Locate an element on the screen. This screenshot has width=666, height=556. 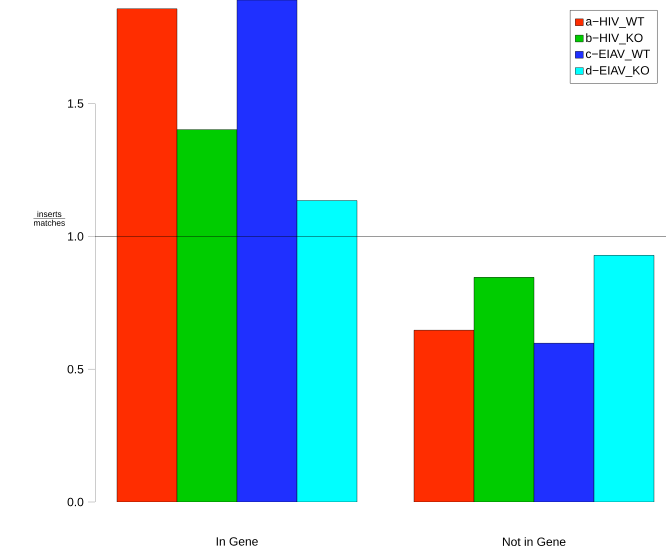
y-tick-label: 0.0 is located at coordinates (76, 502).